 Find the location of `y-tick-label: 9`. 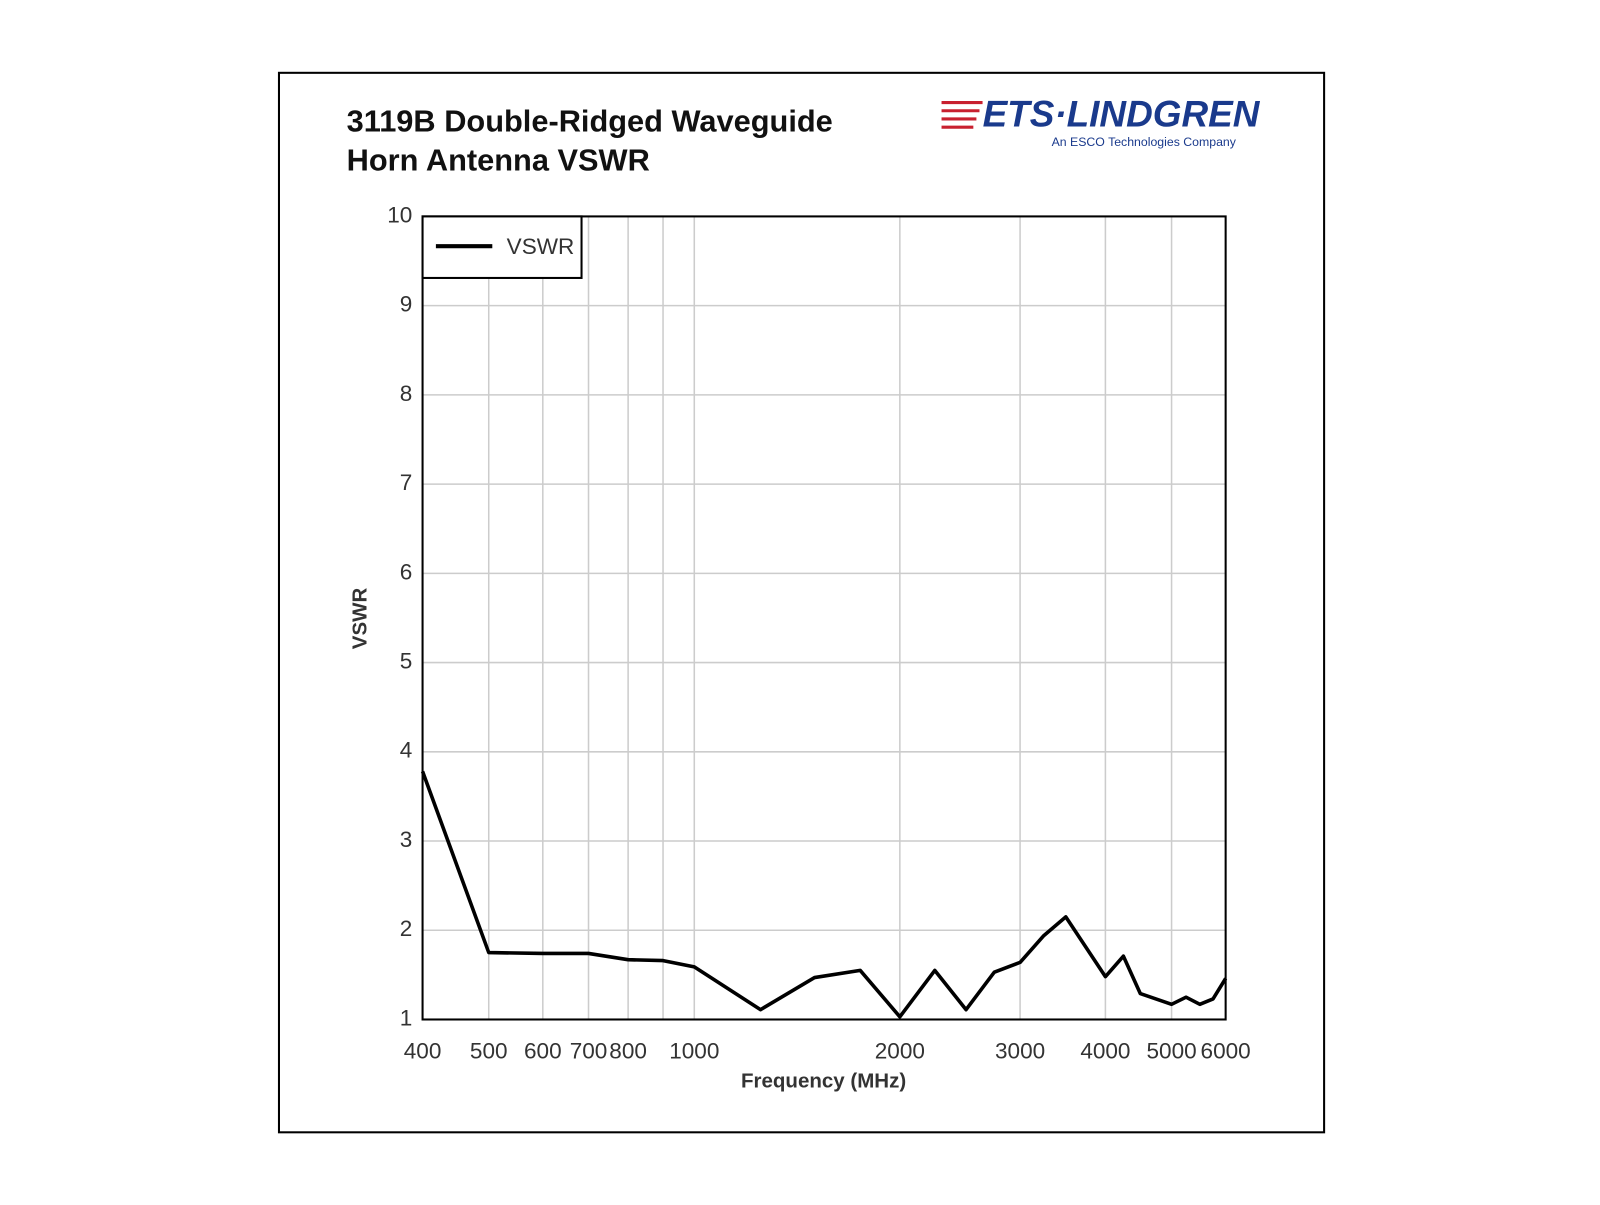

y-tick-label: 9 is located at coordinates (406, 304).